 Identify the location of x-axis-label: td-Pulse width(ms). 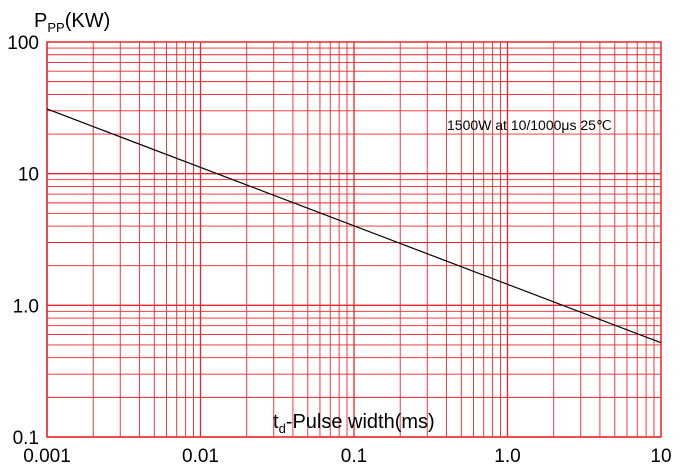
(354, 423).